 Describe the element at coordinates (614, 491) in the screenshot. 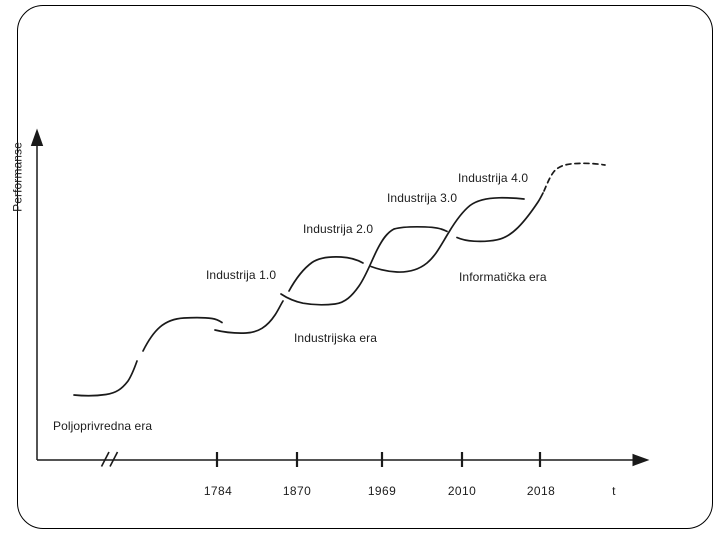

I see `x-axis-label-t: t` at that location.